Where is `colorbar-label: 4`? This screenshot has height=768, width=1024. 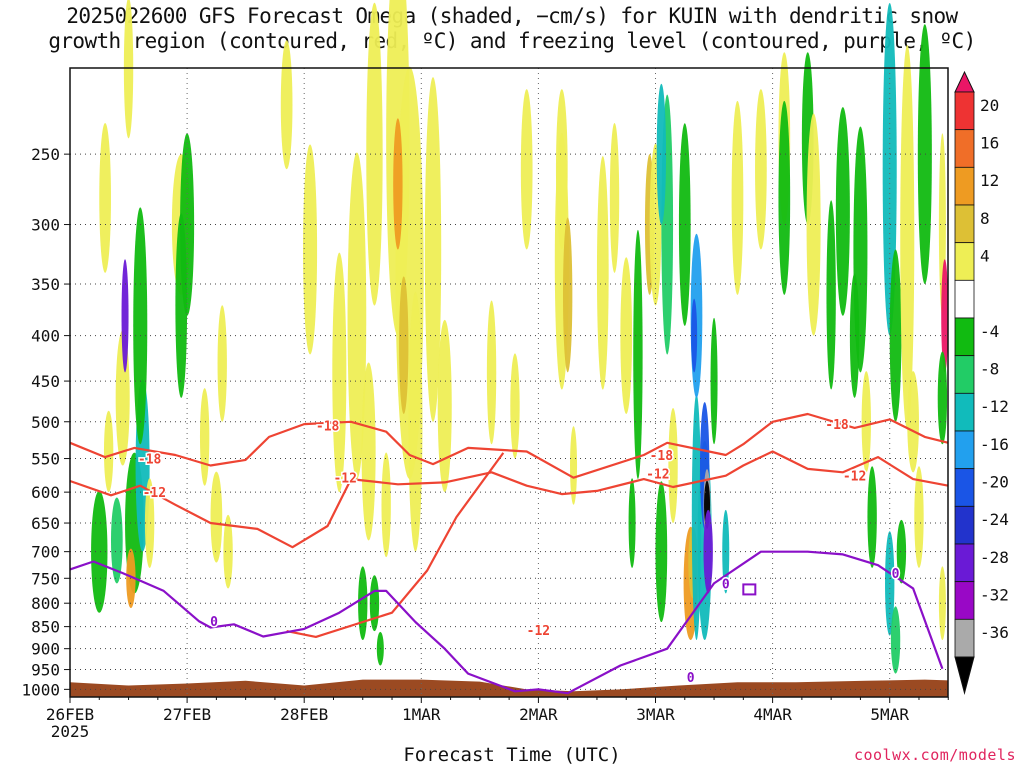 colorbar-label: 4 is located at coordinates (985, 256).